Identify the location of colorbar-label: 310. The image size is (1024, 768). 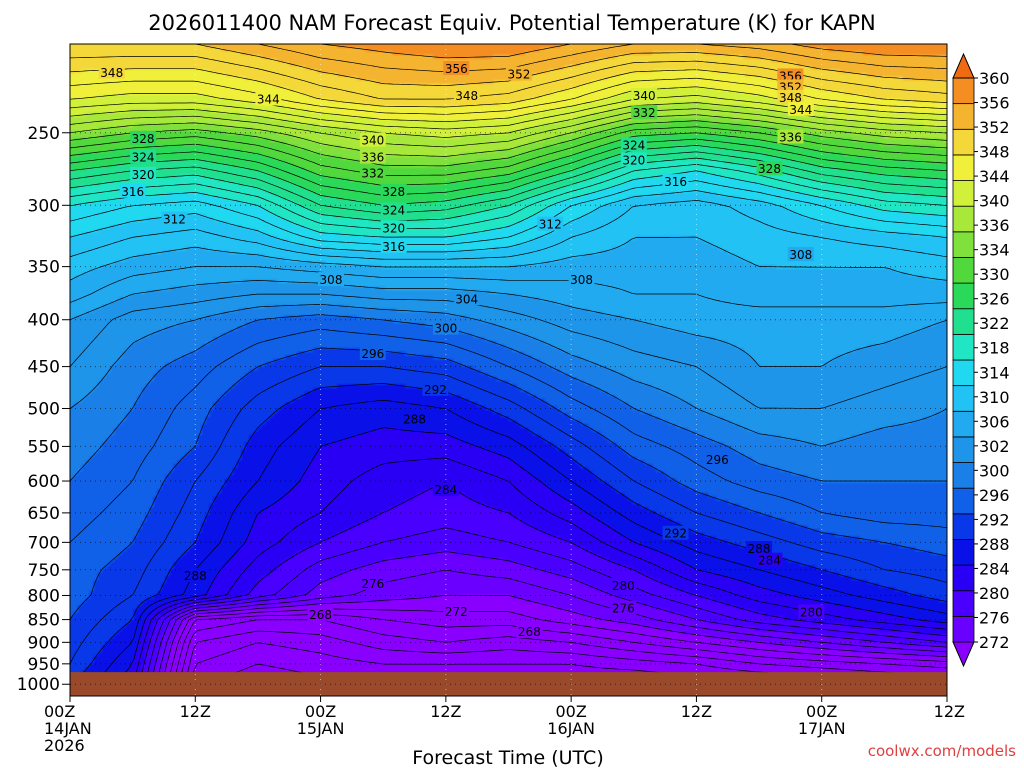
(994, 397).